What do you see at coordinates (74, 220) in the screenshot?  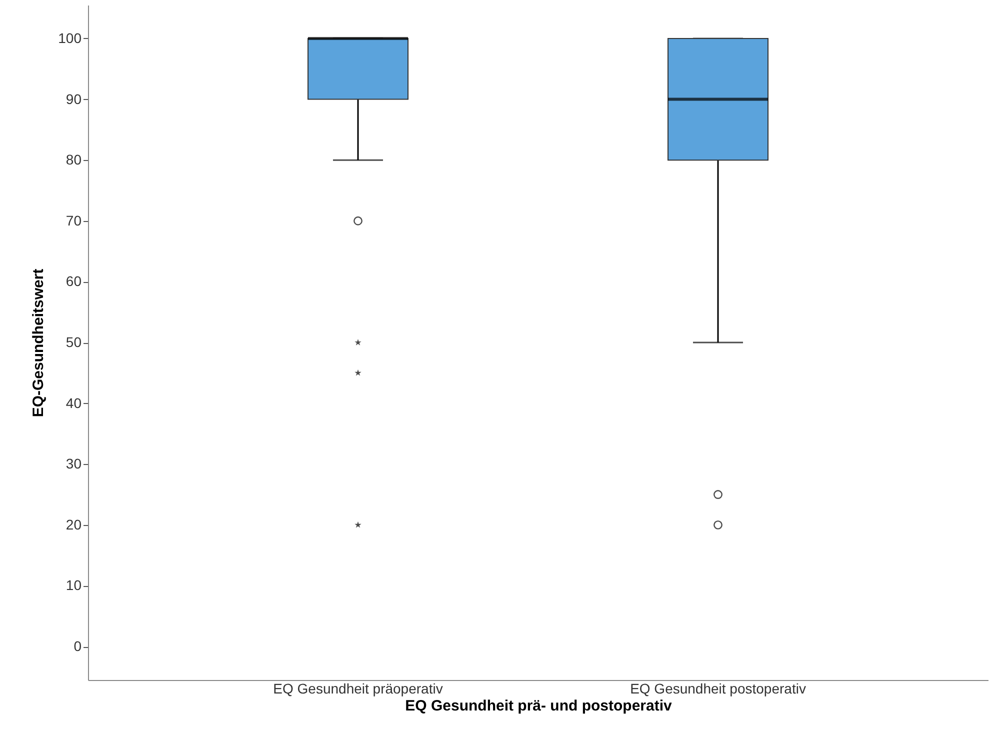 I see `y-tick-label: 70` at bounding box center [74, 220].